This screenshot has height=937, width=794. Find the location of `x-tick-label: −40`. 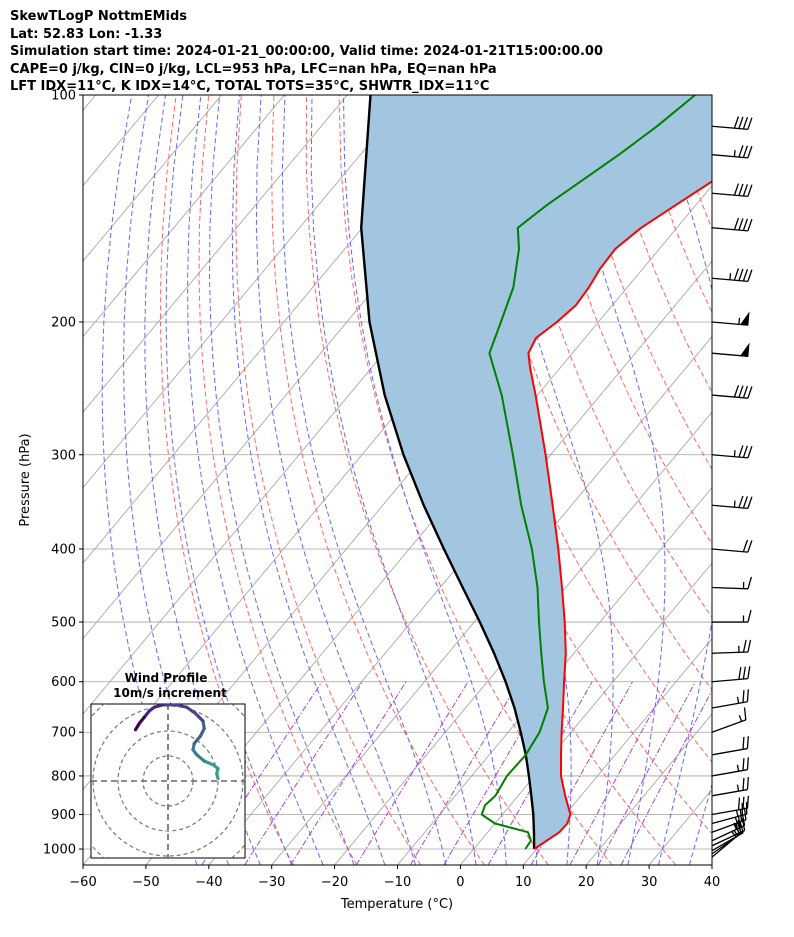

x-tick-label: −40 is located at coordinates (208, 882).